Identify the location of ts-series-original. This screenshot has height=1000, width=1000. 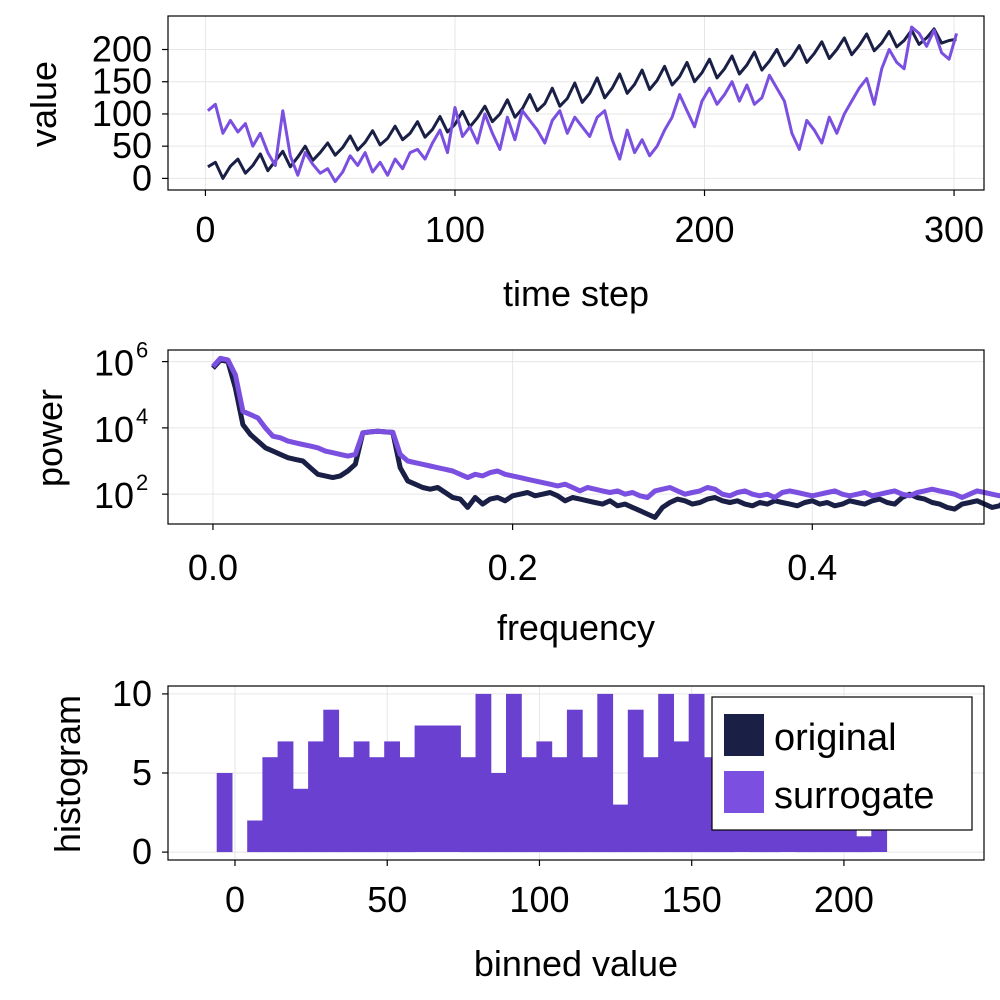
(582, 103).